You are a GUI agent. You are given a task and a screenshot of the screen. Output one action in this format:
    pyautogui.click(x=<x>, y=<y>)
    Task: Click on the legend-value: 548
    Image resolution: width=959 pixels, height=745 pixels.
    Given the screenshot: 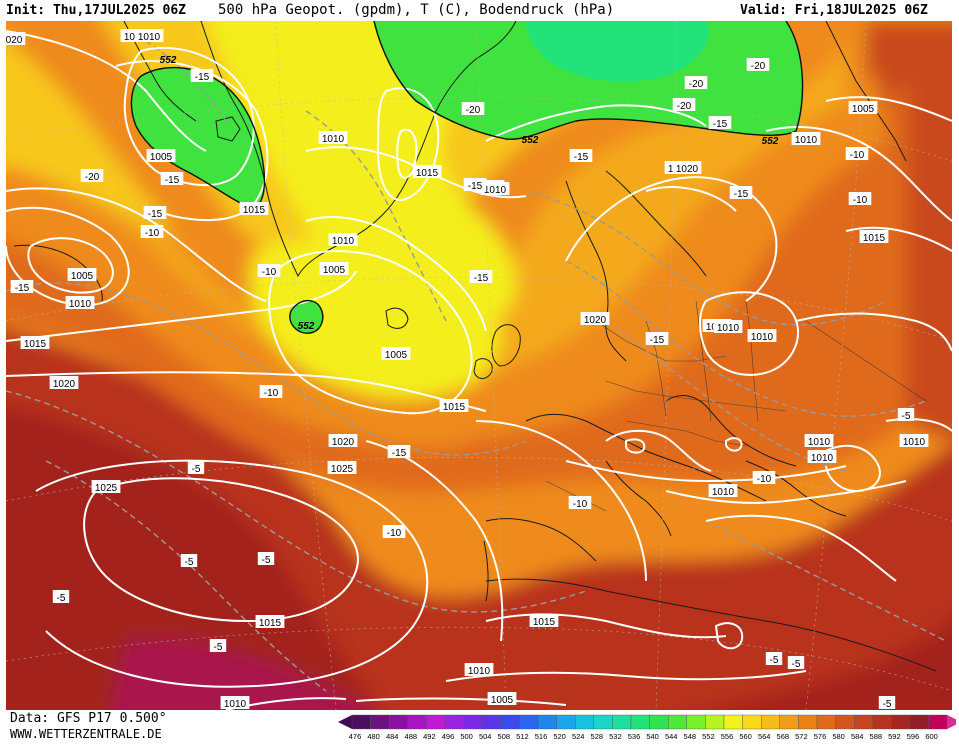 What is the action you would take?
    pyautogui.click(x=690, y=736)
    